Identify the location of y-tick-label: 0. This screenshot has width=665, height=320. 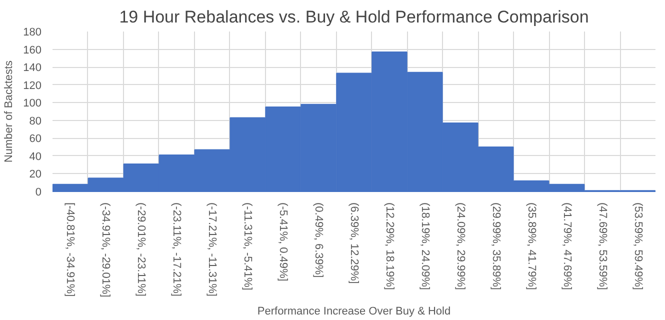
(38, 192).